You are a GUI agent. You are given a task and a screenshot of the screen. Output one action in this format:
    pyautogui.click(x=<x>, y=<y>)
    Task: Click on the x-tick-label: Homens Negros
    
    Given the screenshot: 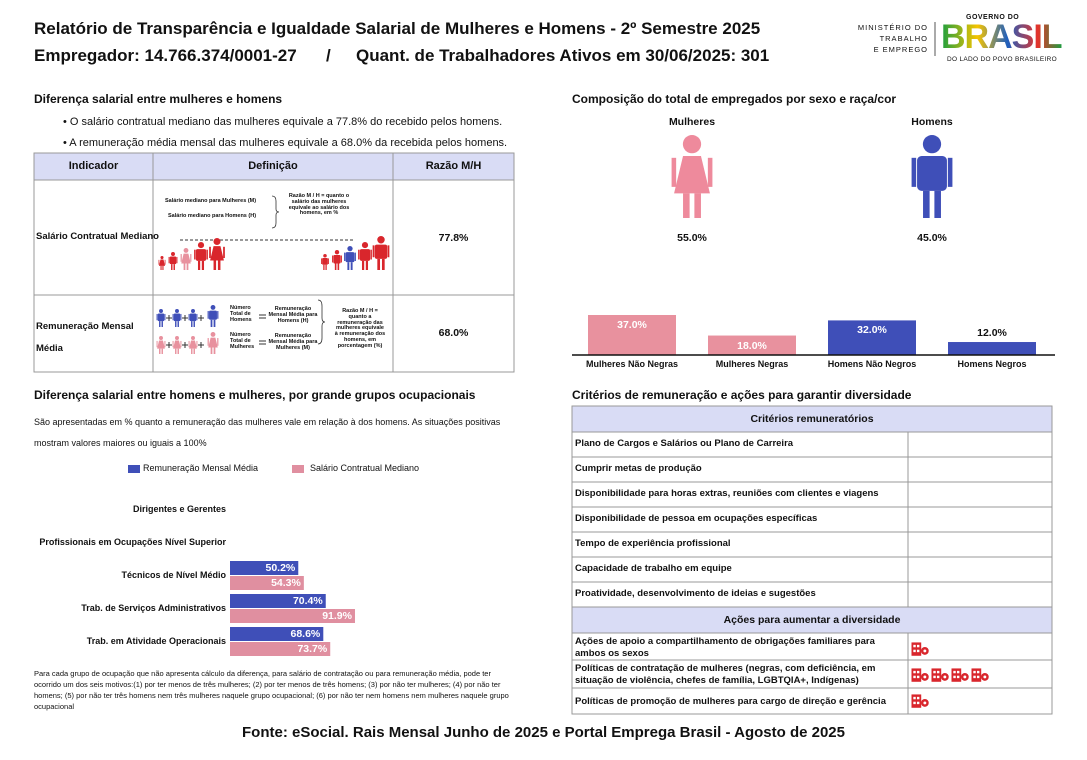 What is the action you would take?
    pyautogui.click(x=992, y=364)
    